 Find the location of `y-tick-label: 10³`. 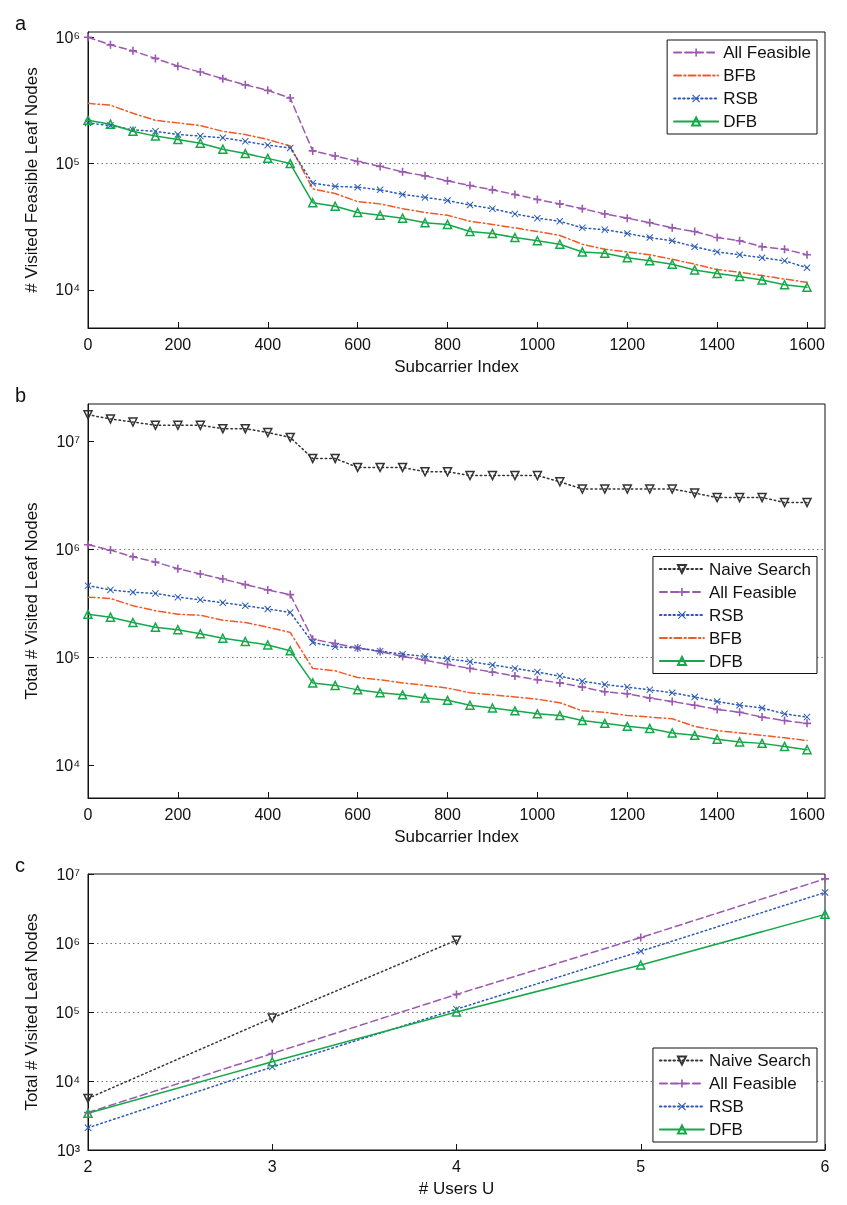

y-tick-label: 10³ is located at coordinates (68, 1150).